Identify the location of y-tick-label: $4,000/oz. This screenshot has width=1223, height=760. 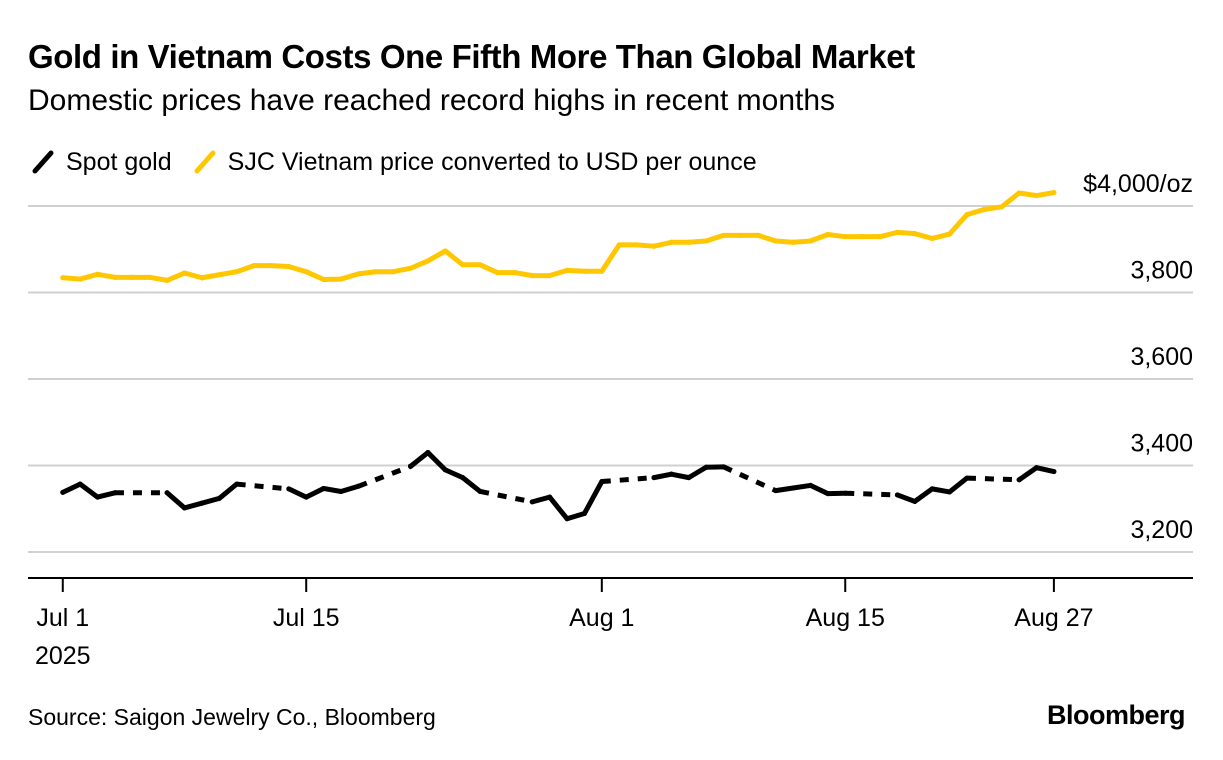
(1138, 184).